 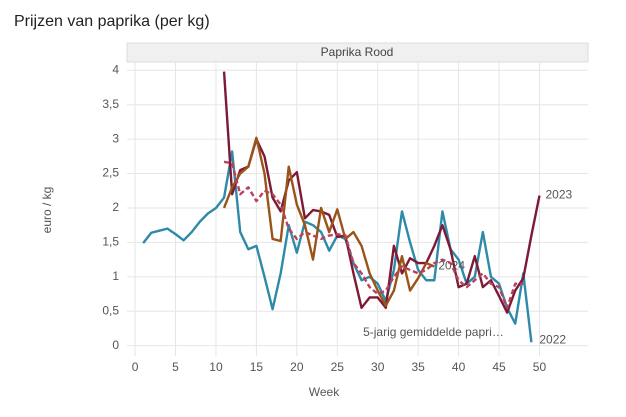 I want to click on x-axis-label: Week, so click(x=324, y=392).